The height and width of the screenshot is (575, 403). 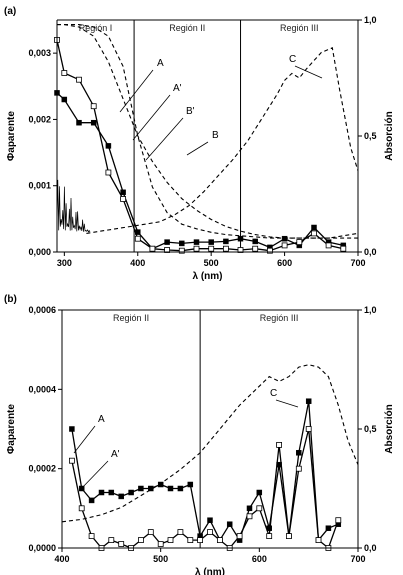 What do you see at coordinates (39, 252) in the screenshot?
I see `y-tick-label-left: 0,000` at bounding box center [39, 252].